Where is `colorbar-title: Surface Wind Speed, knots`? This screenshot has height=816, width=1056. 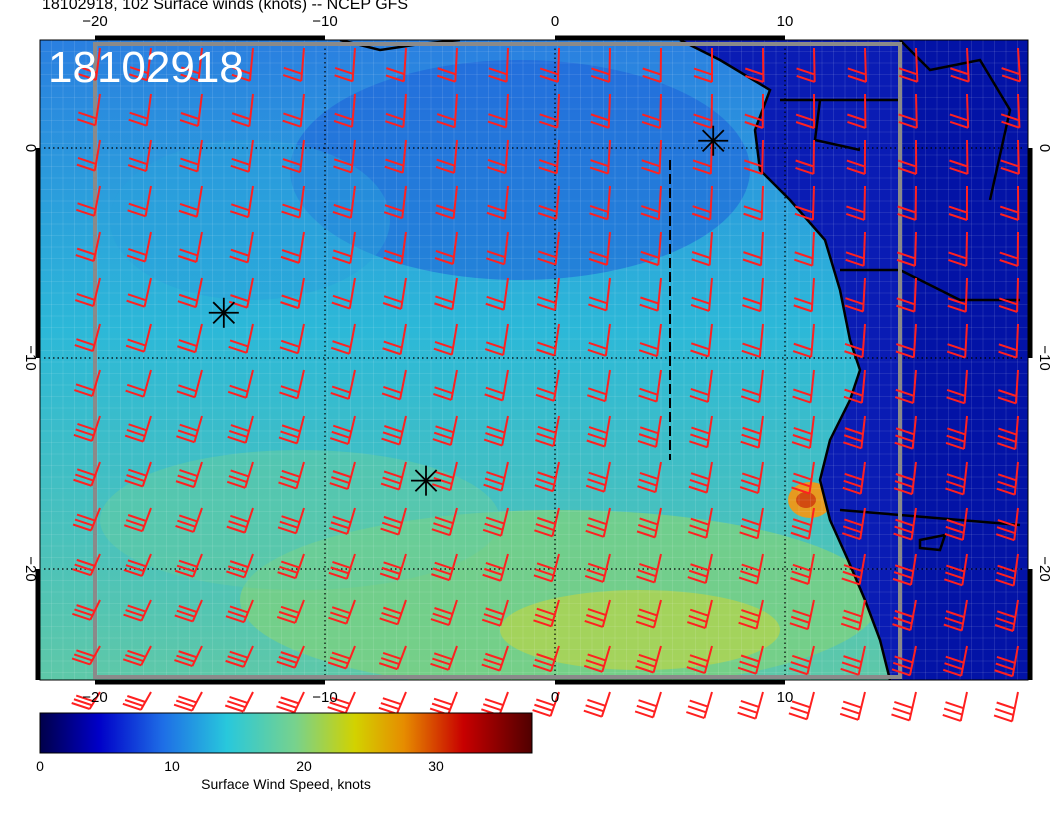 colorbar-title: Surface Wind Speed, knots is located at coordinates (286, 784).